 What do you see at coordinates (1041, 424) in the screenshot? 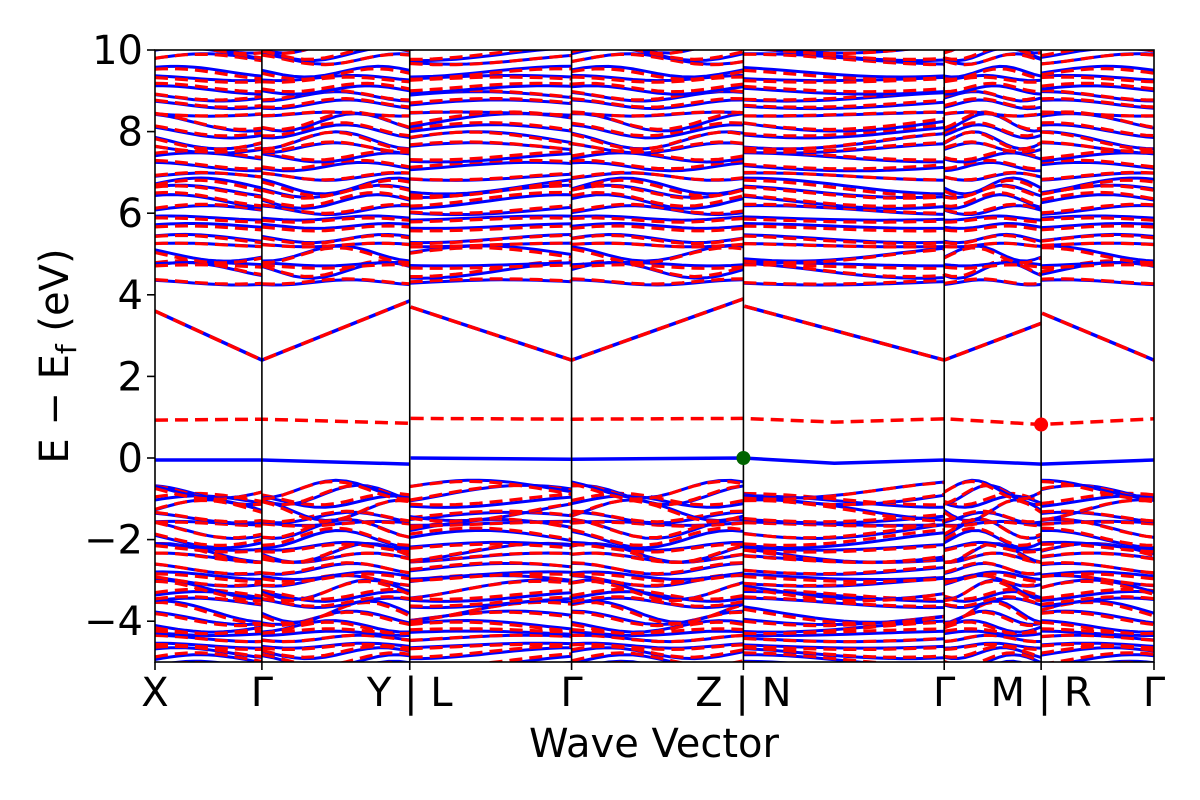
I see `marker-cbm` at bounding box center [1041, 424].